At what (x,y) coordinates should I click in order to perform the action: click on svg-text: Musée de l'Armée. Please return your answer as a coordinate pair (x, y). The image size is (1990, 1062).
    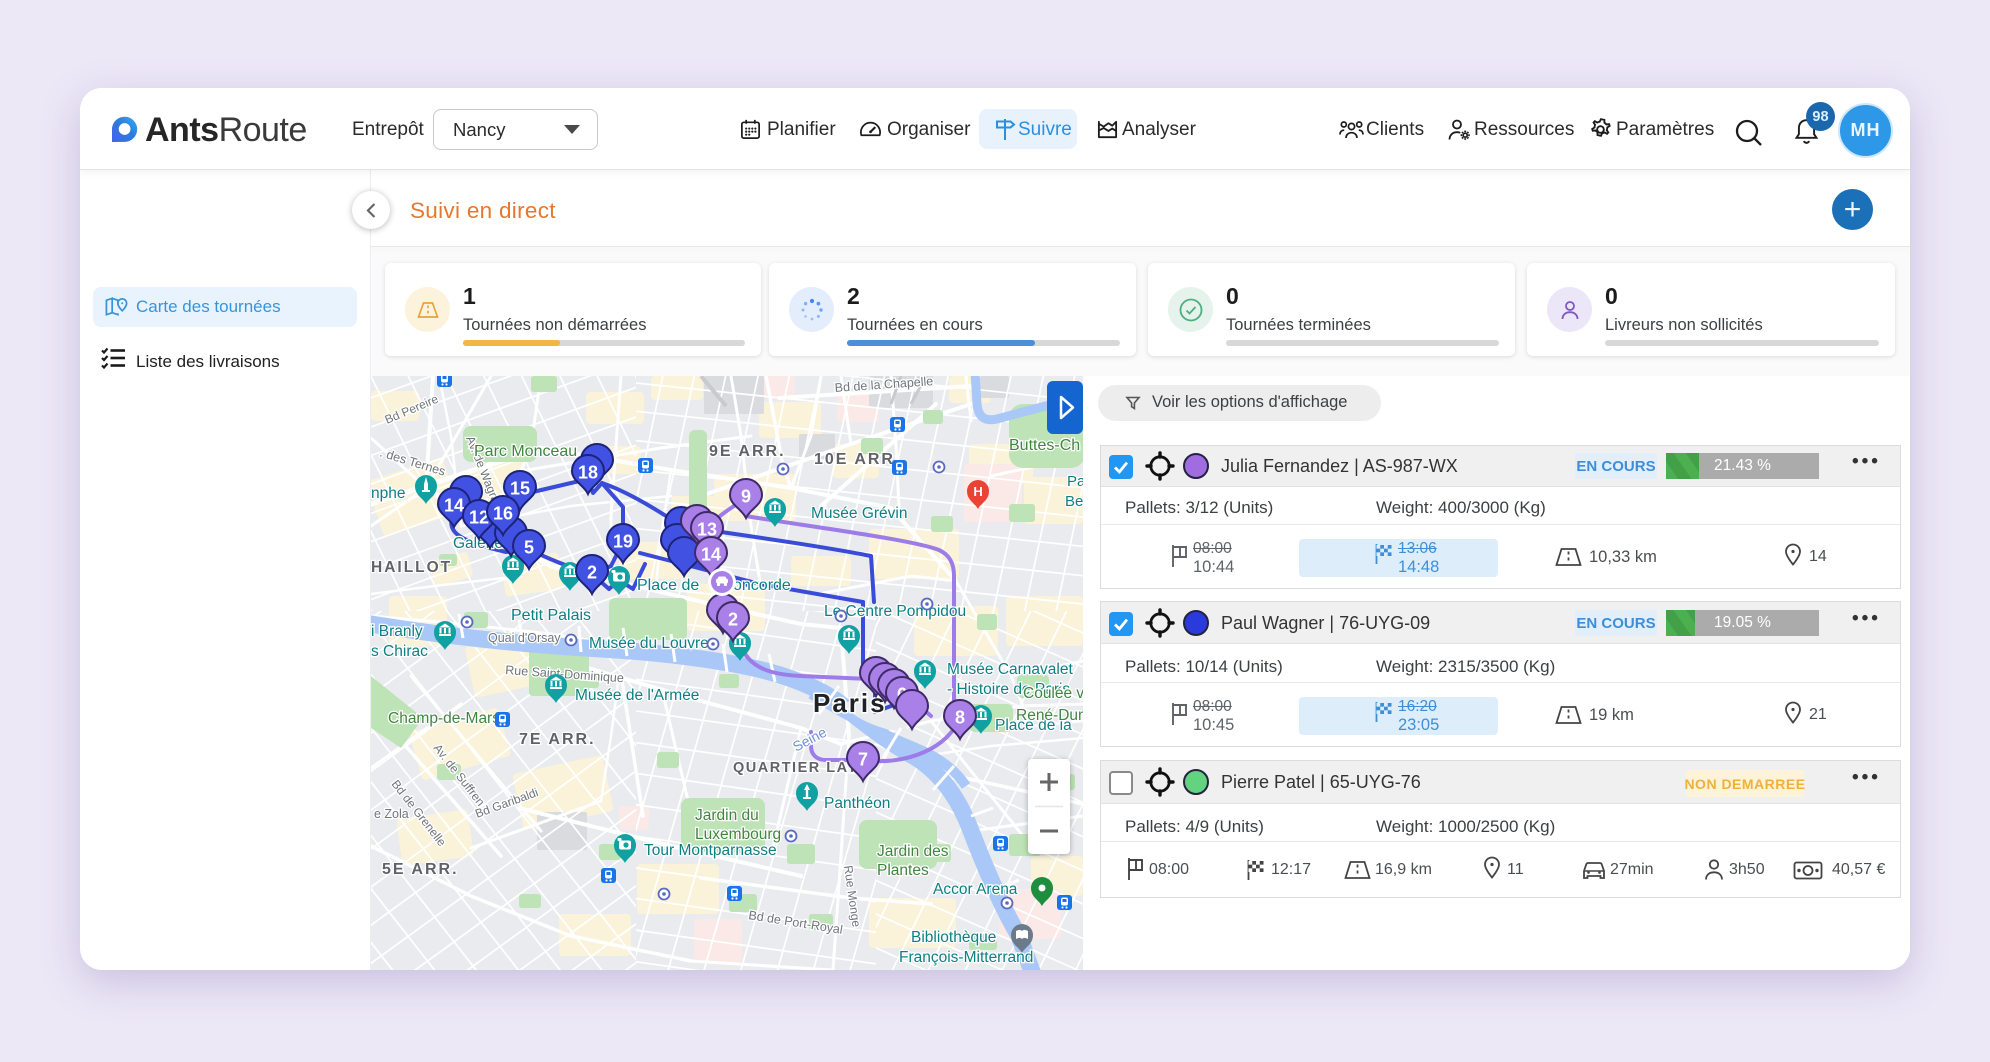
    Looking at the image, I should click on (637, 695).